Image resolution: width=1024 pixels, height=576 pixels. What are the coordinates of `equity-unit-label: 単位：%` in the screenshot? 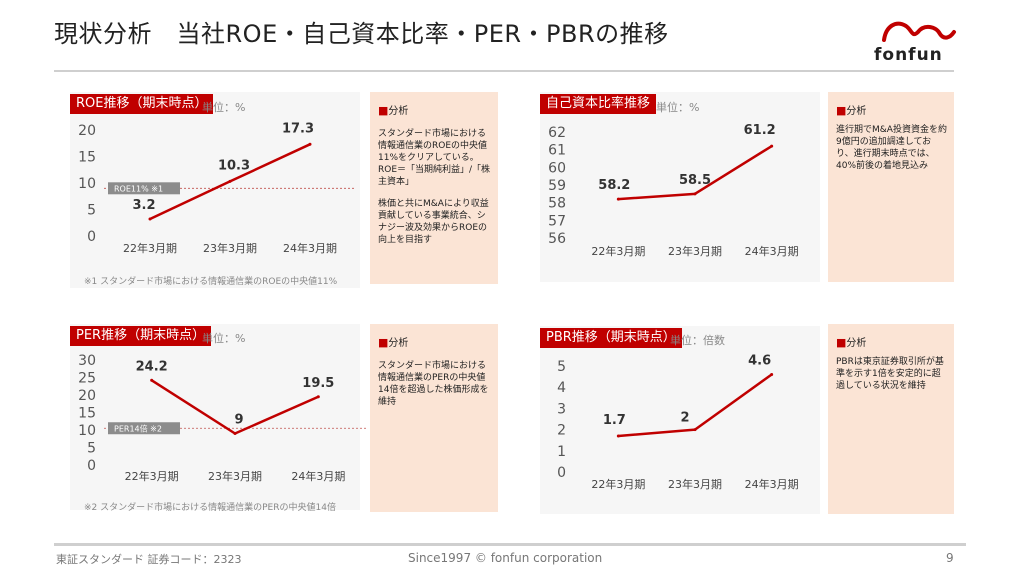 It's located at (678, 107).